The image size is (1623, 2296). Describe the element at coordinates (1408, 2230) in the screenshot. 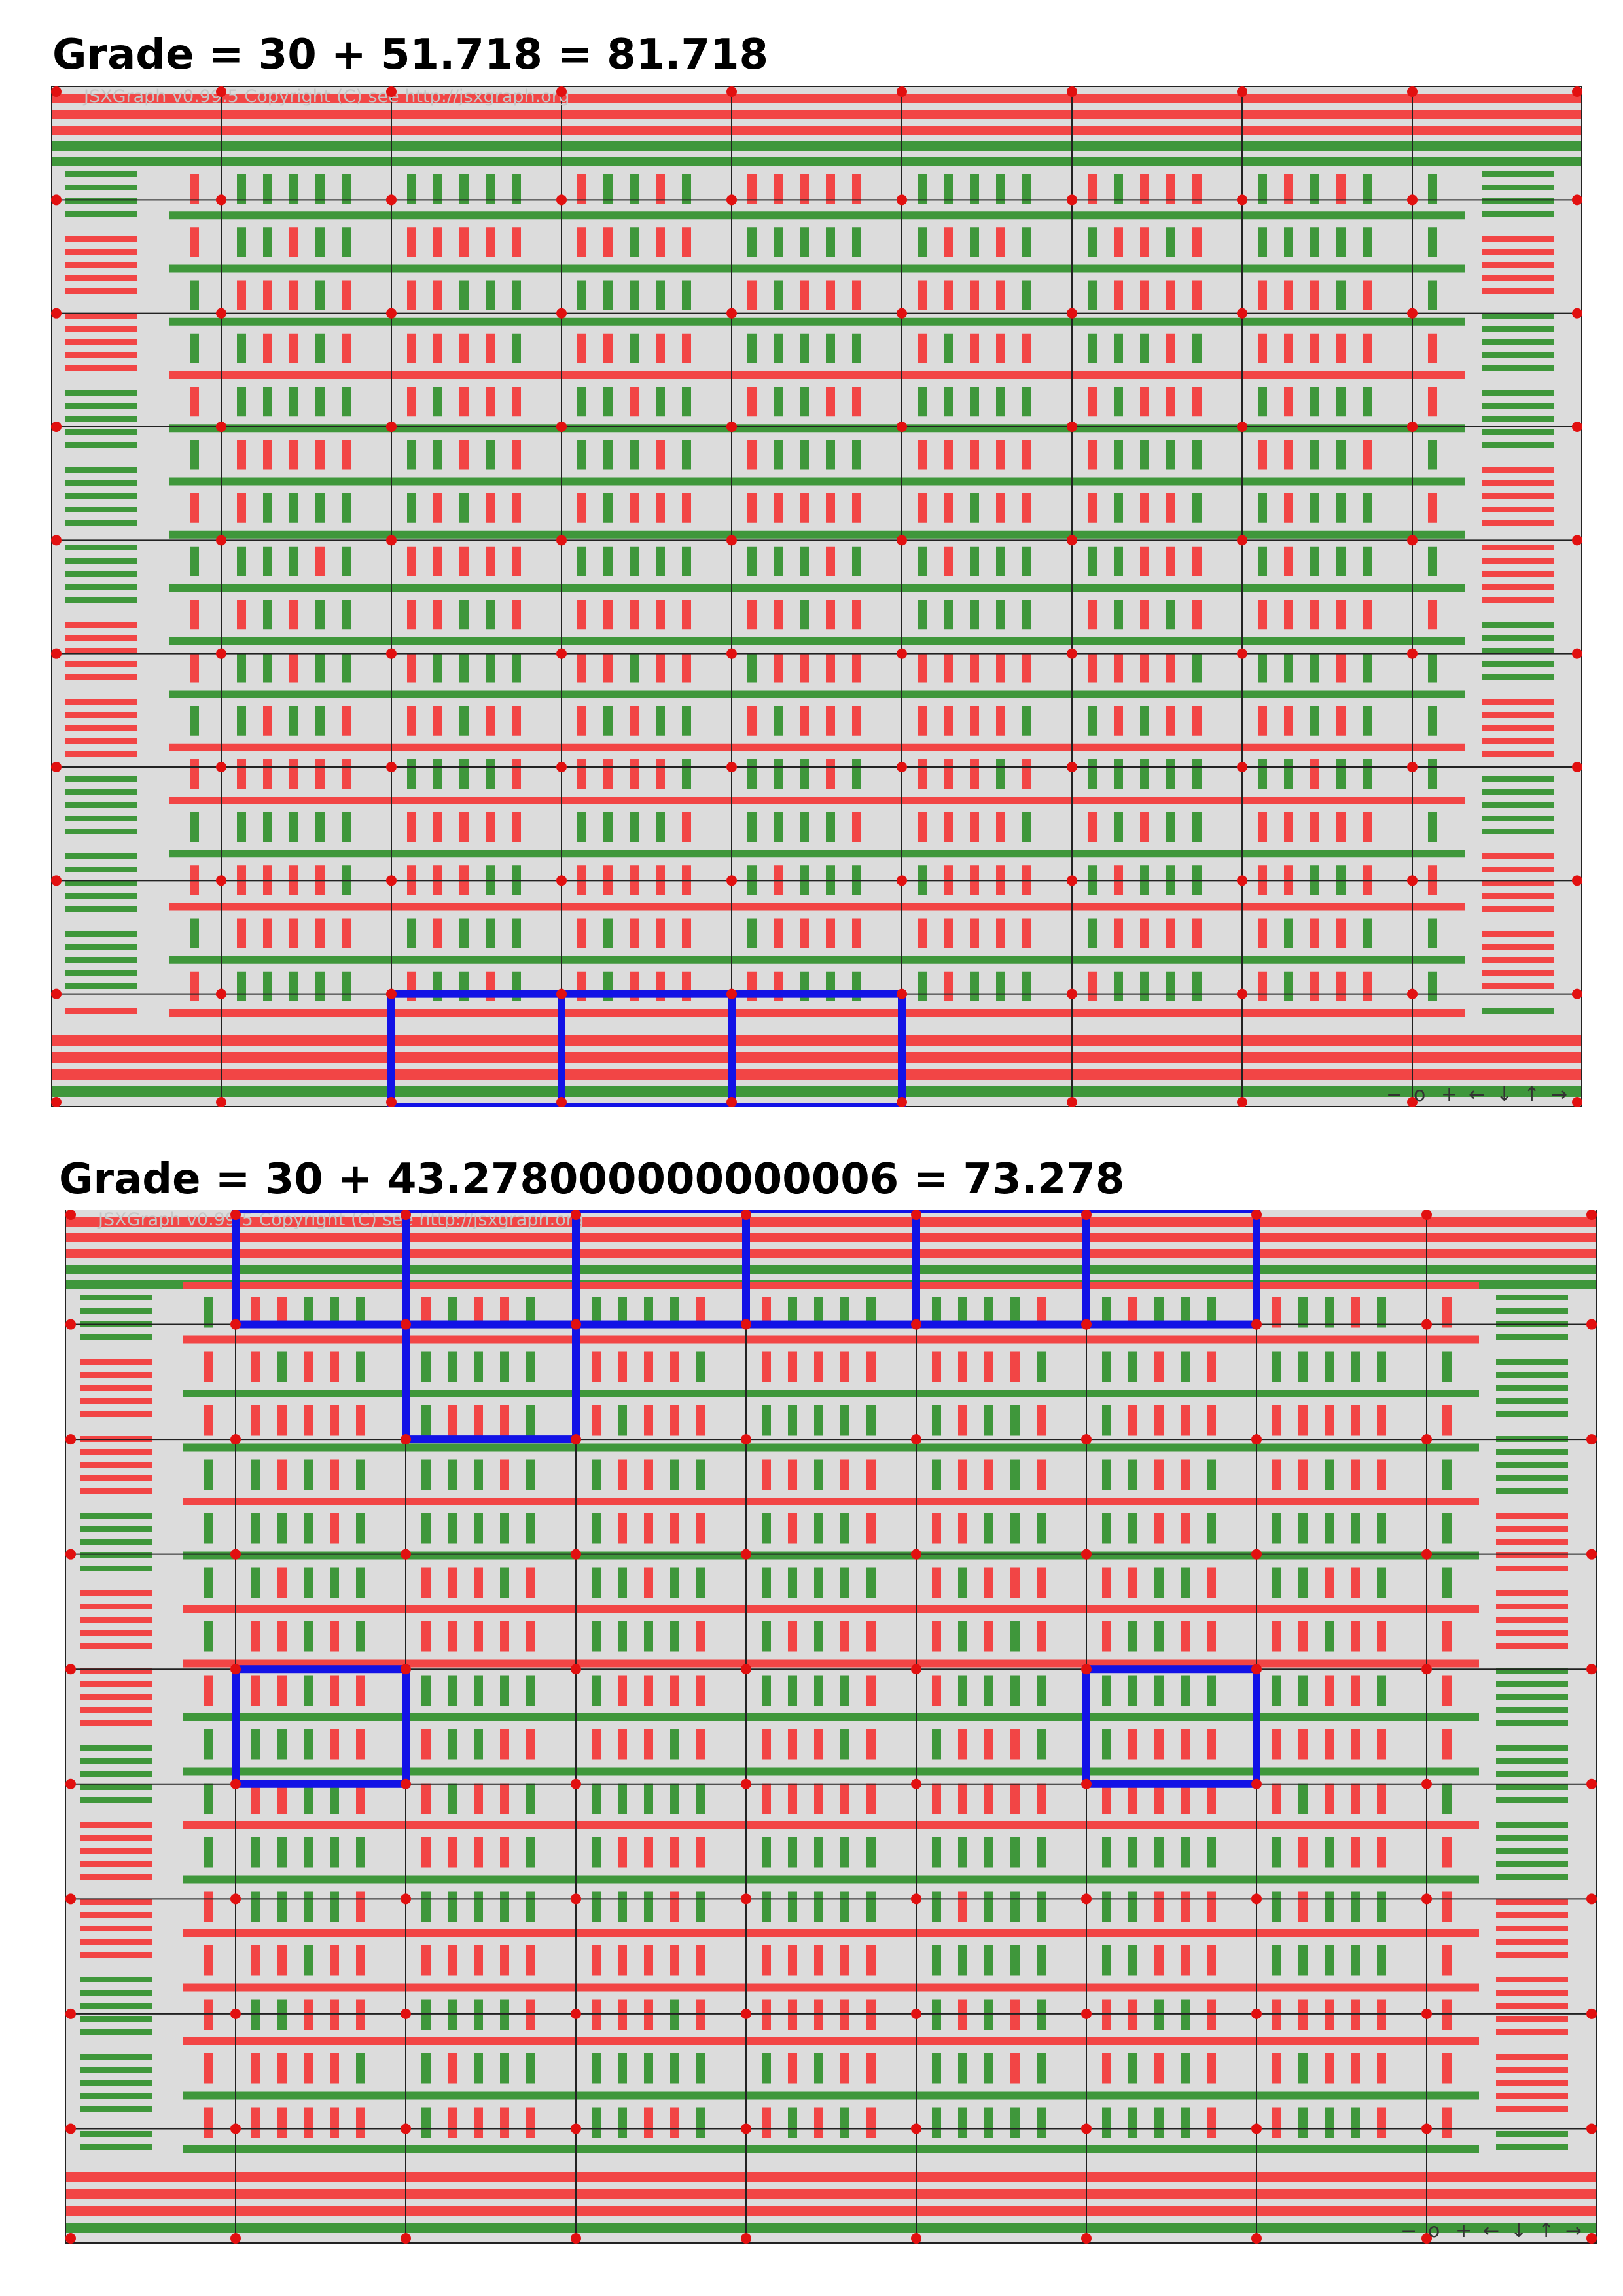

I see `nav-button: −` at that location.